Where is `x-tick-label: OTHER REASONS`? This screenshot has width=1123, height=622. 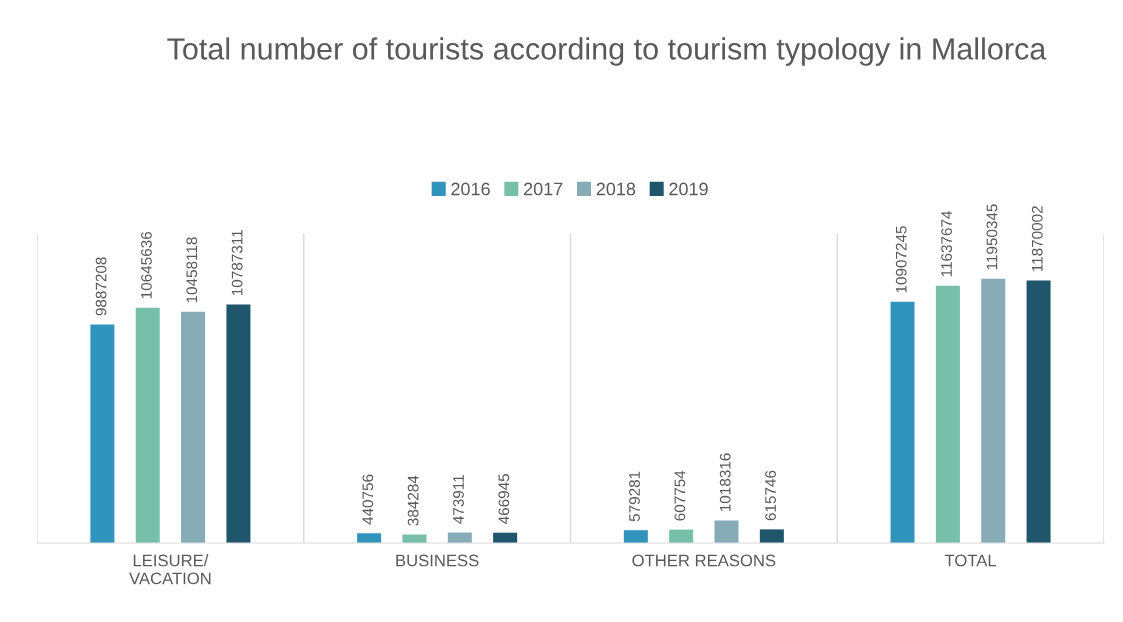
x-tick-label: OTHER REASONS is located at coordinates (704, 560).